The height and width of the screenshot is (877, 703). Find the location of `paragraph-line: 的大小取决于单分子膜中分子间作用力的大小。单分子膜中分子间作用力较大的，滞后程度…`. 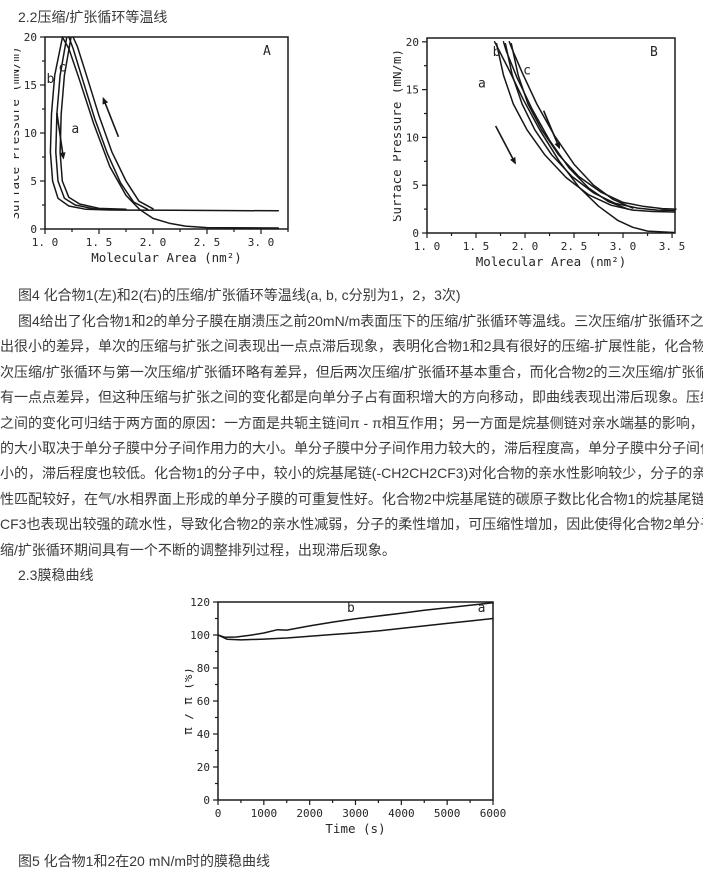

paragraph-line: 的大小取决于单分子膜中分子间作用力的大小。单分子膜中分子间作用力较大的，滞后程度… is located at coordinates (351, 447).